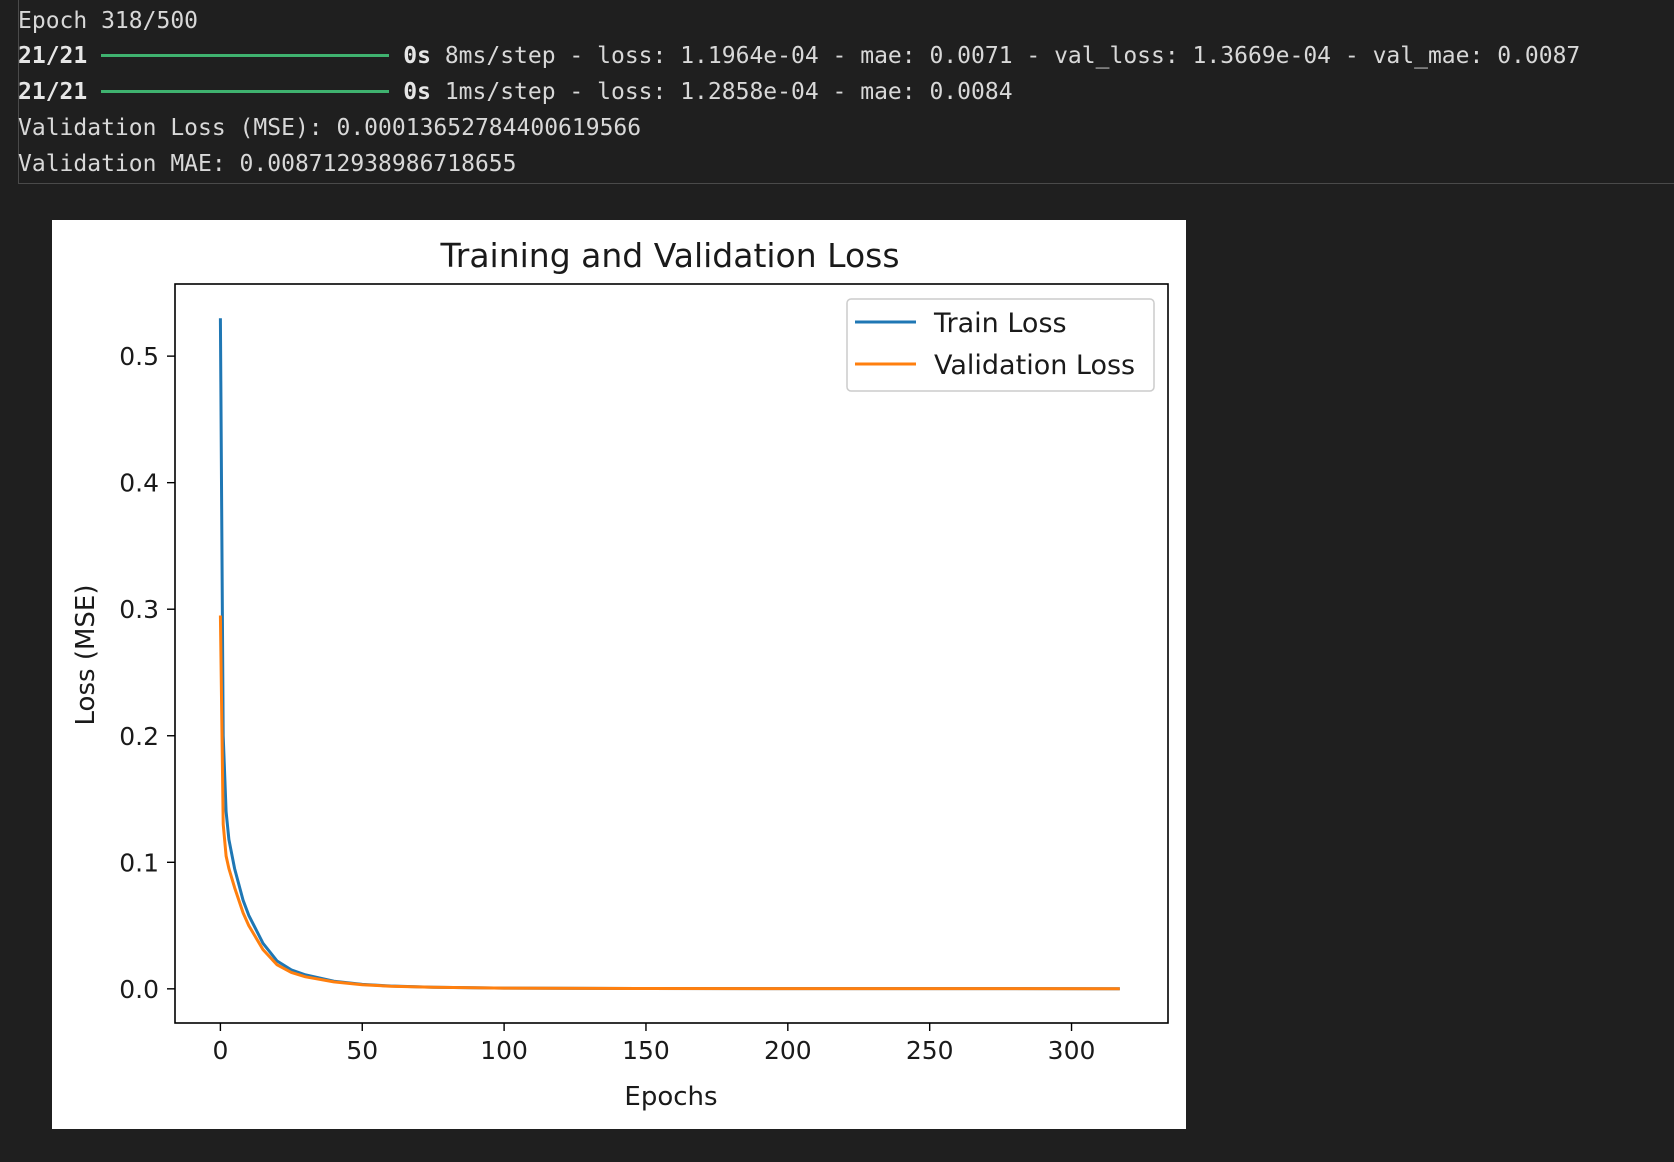 This screenshot has height=1162, width=1674. Describe the element at coordinates (930, 1050) in the screenshot. I see `x-tick-label: 250` at that location.